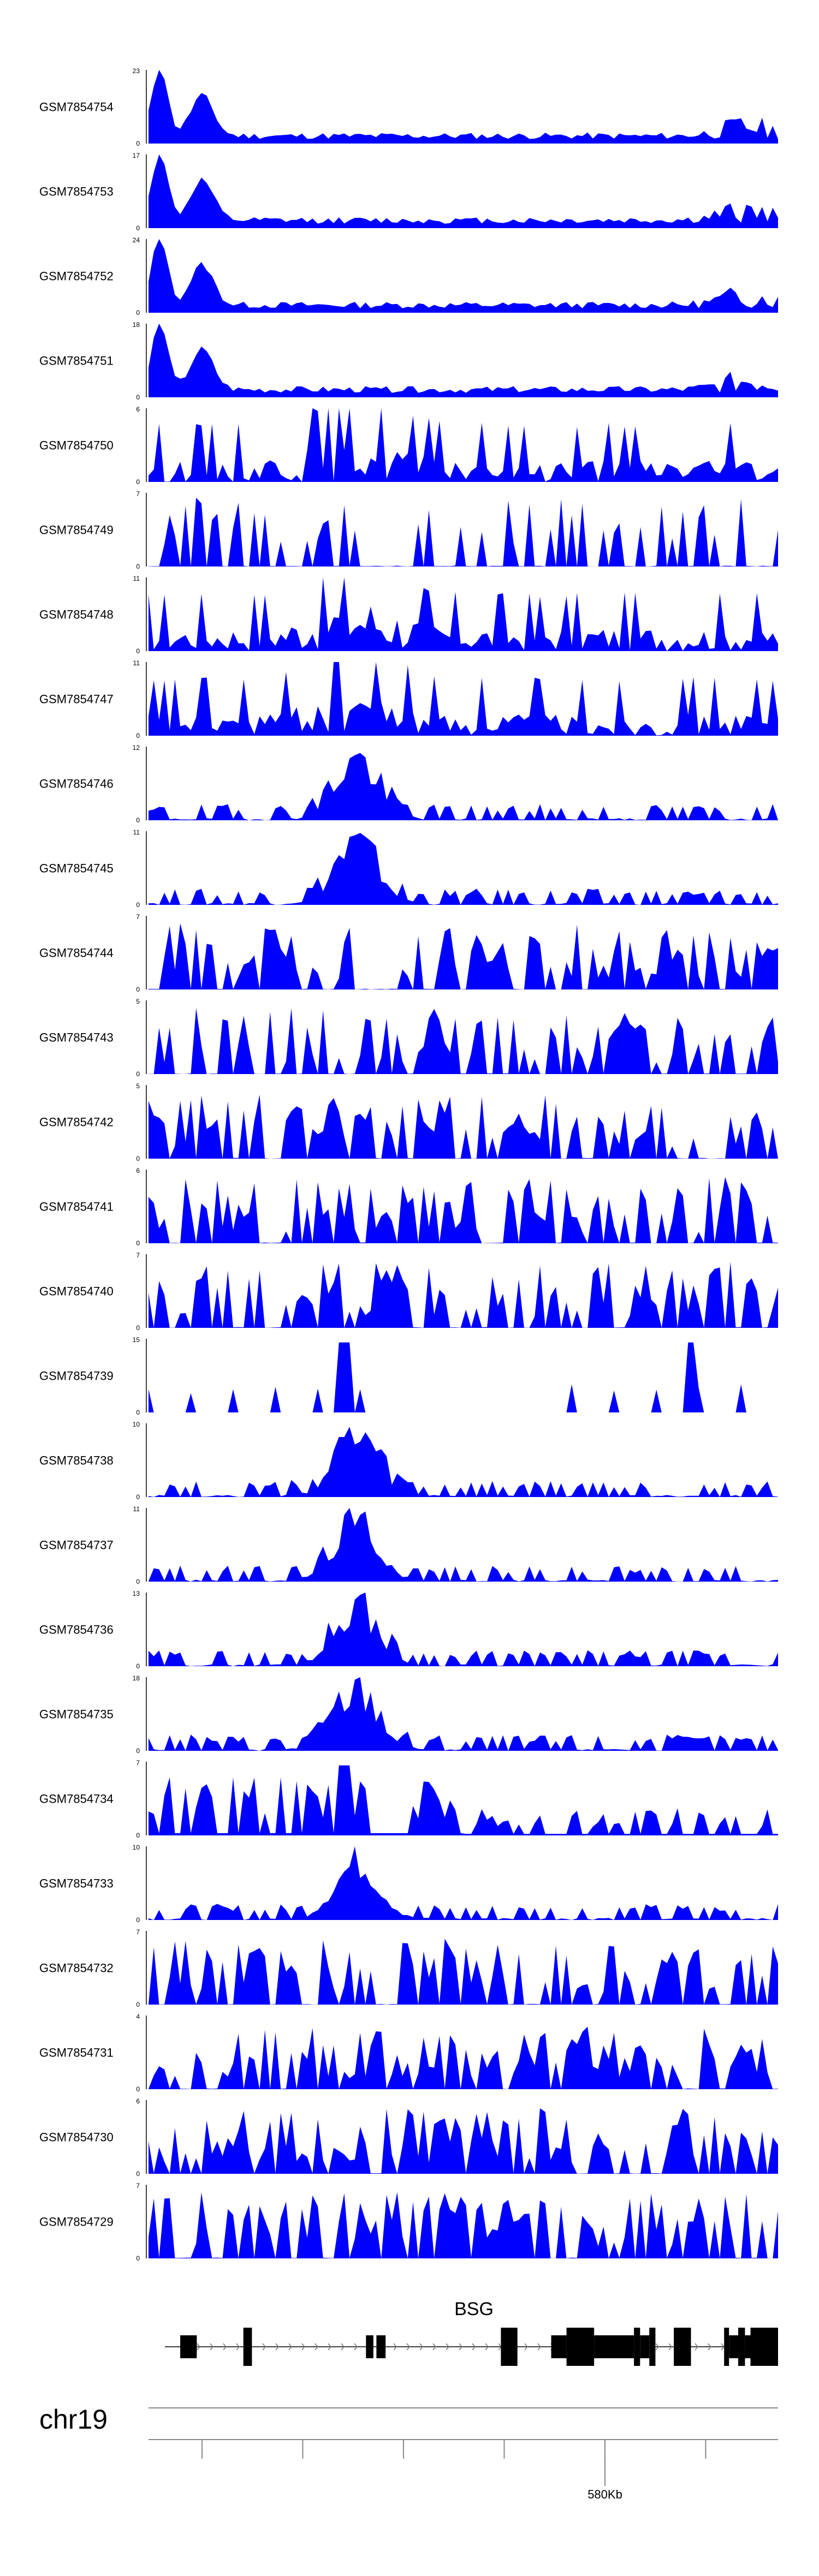 The width and height of the screenshot is (819, 2576). I want to click on track-gsm7854740: GSM7854740 7 0, so click(408, 1291).